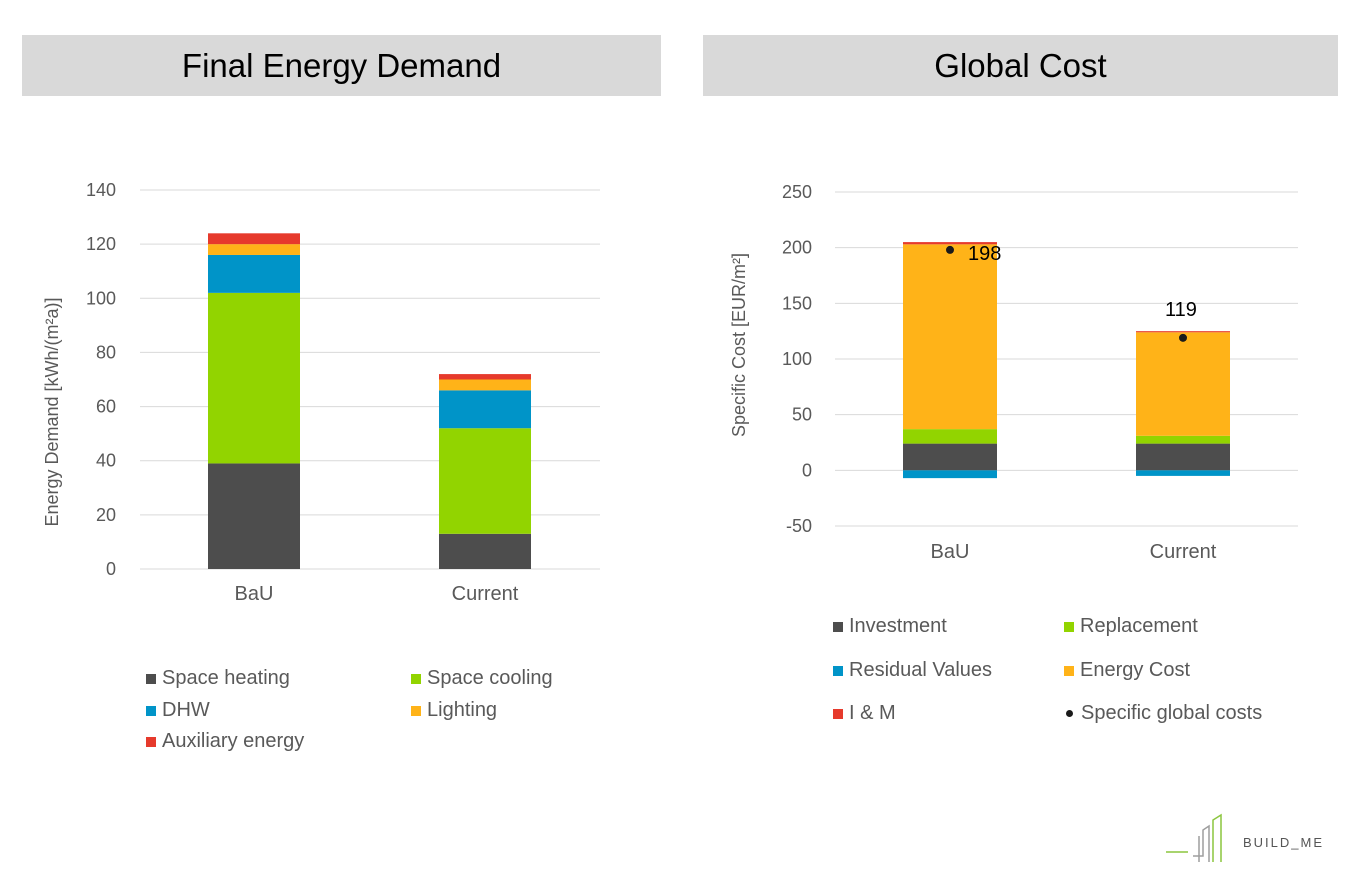 This screenshot has height=887, width=1360. Describe the element at coordinates (254, 239) in the screenshot. I see `bar-bau-auxiliary-energy` at that location.